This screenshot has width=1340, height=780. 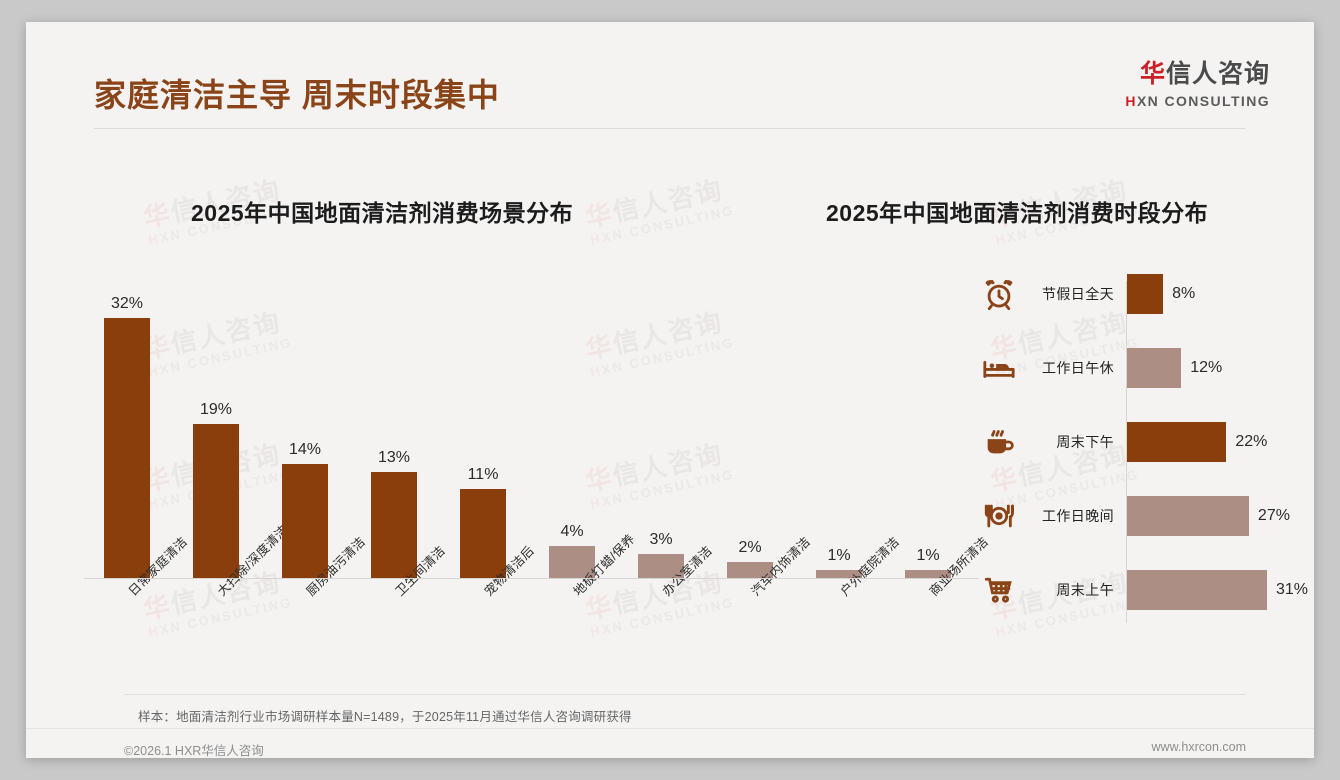 What do you see at coordinates (999, 516) in the screenshot?
I see `dinner-plate-icon` at bounding box center [999, 516].